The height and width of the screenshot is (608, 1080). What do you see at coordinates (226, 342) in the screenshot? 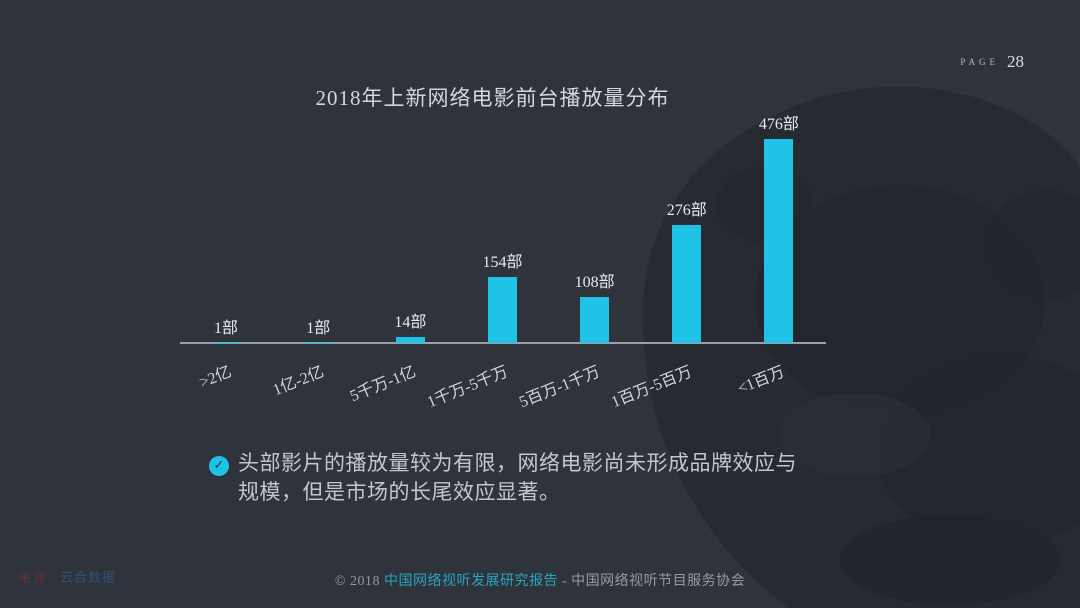
I see `bar->2亿` at bounding box center [226, 342].